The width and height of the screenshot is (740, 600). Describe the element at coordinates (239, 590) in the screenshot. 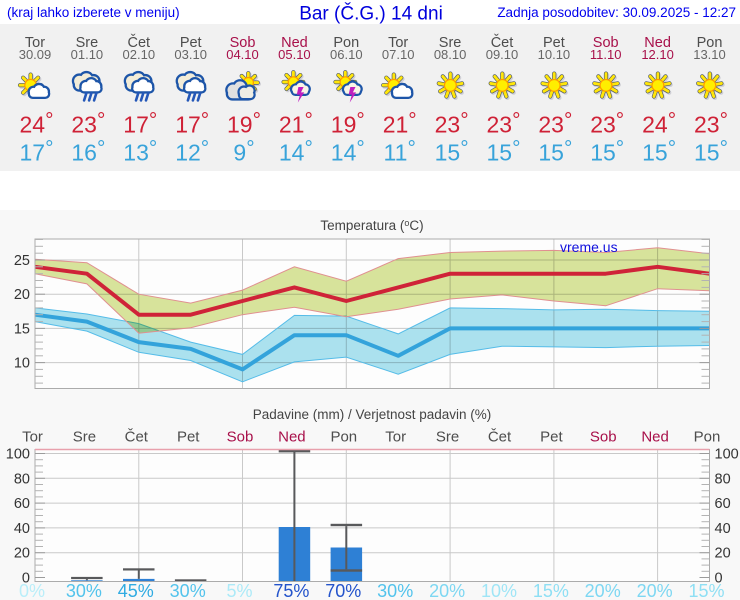

I see `svg-text: 5%` at that location.